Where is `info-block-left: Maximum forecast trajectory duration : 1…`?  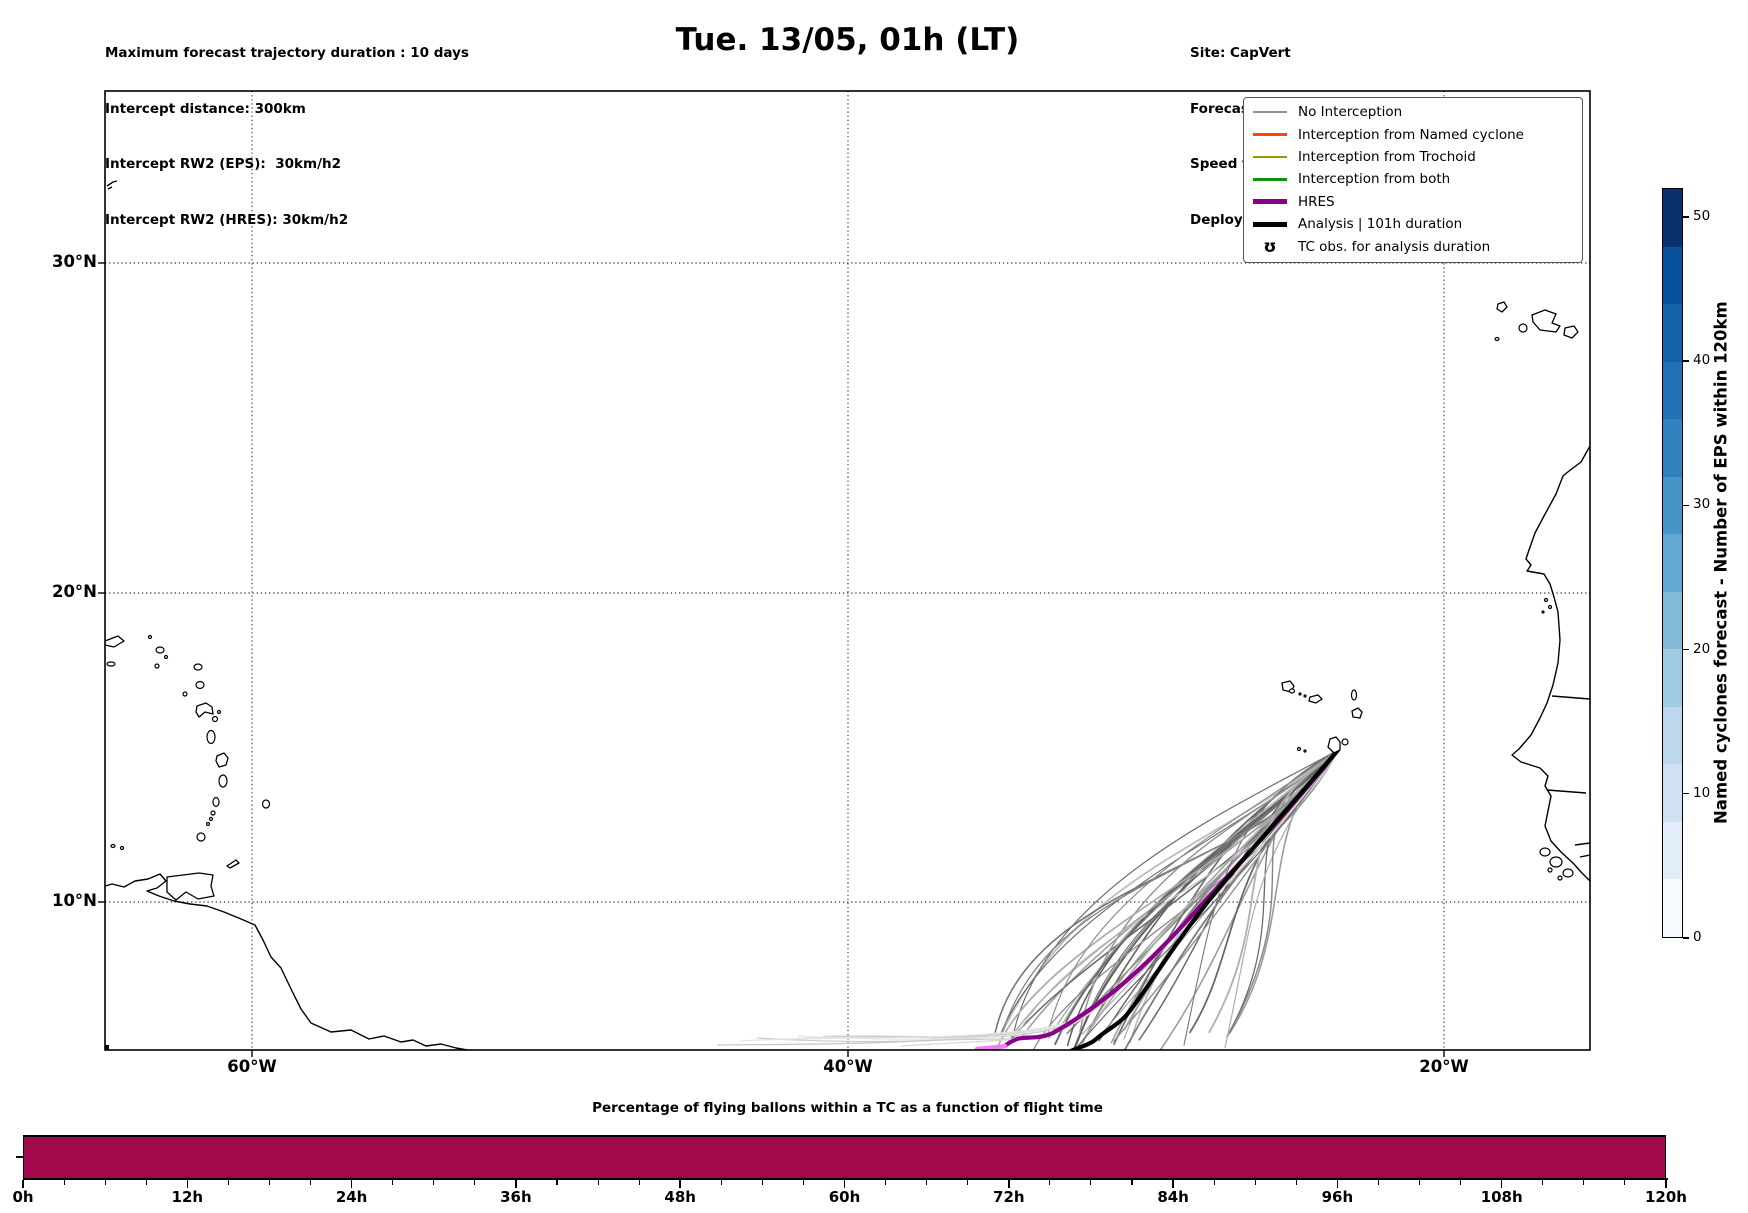 info-block-left: Maximum forecast trajectory duration : 1… is located at coordinates (287, 127).